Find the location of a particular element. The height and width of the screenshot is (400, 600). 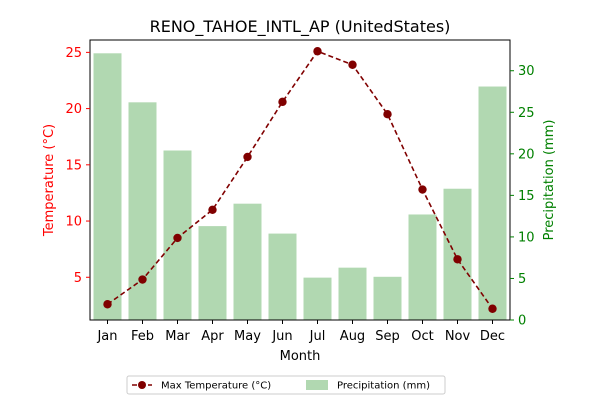

y-right-tick-label: 0 is located at coordinates (522, 321).